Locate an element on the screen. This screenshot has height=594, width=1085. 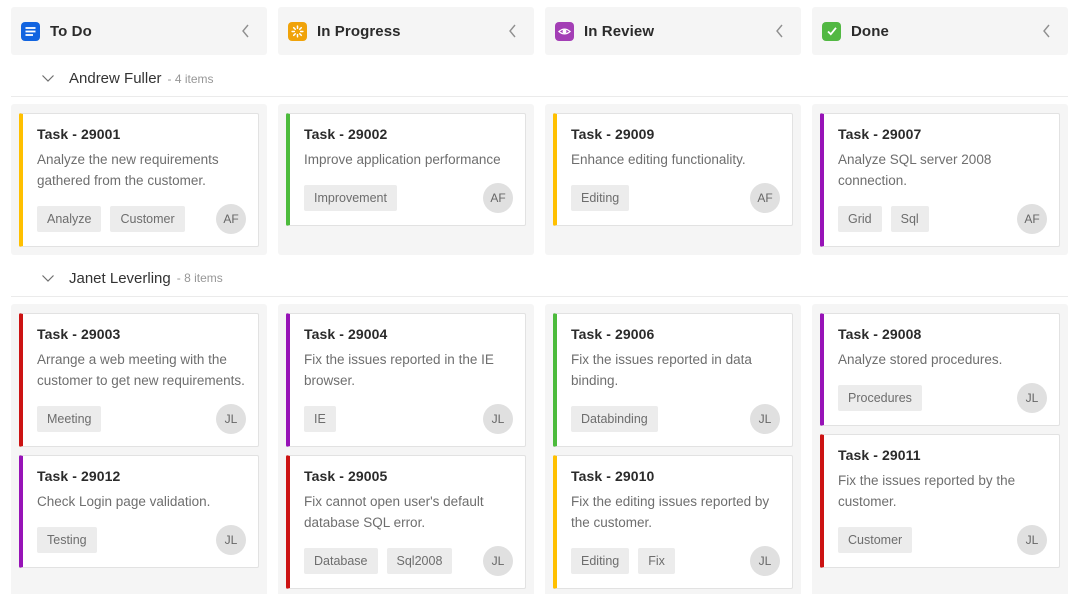
card-summary: Analyze SQL server 2008 connection. is located at coordinates (915, 170).